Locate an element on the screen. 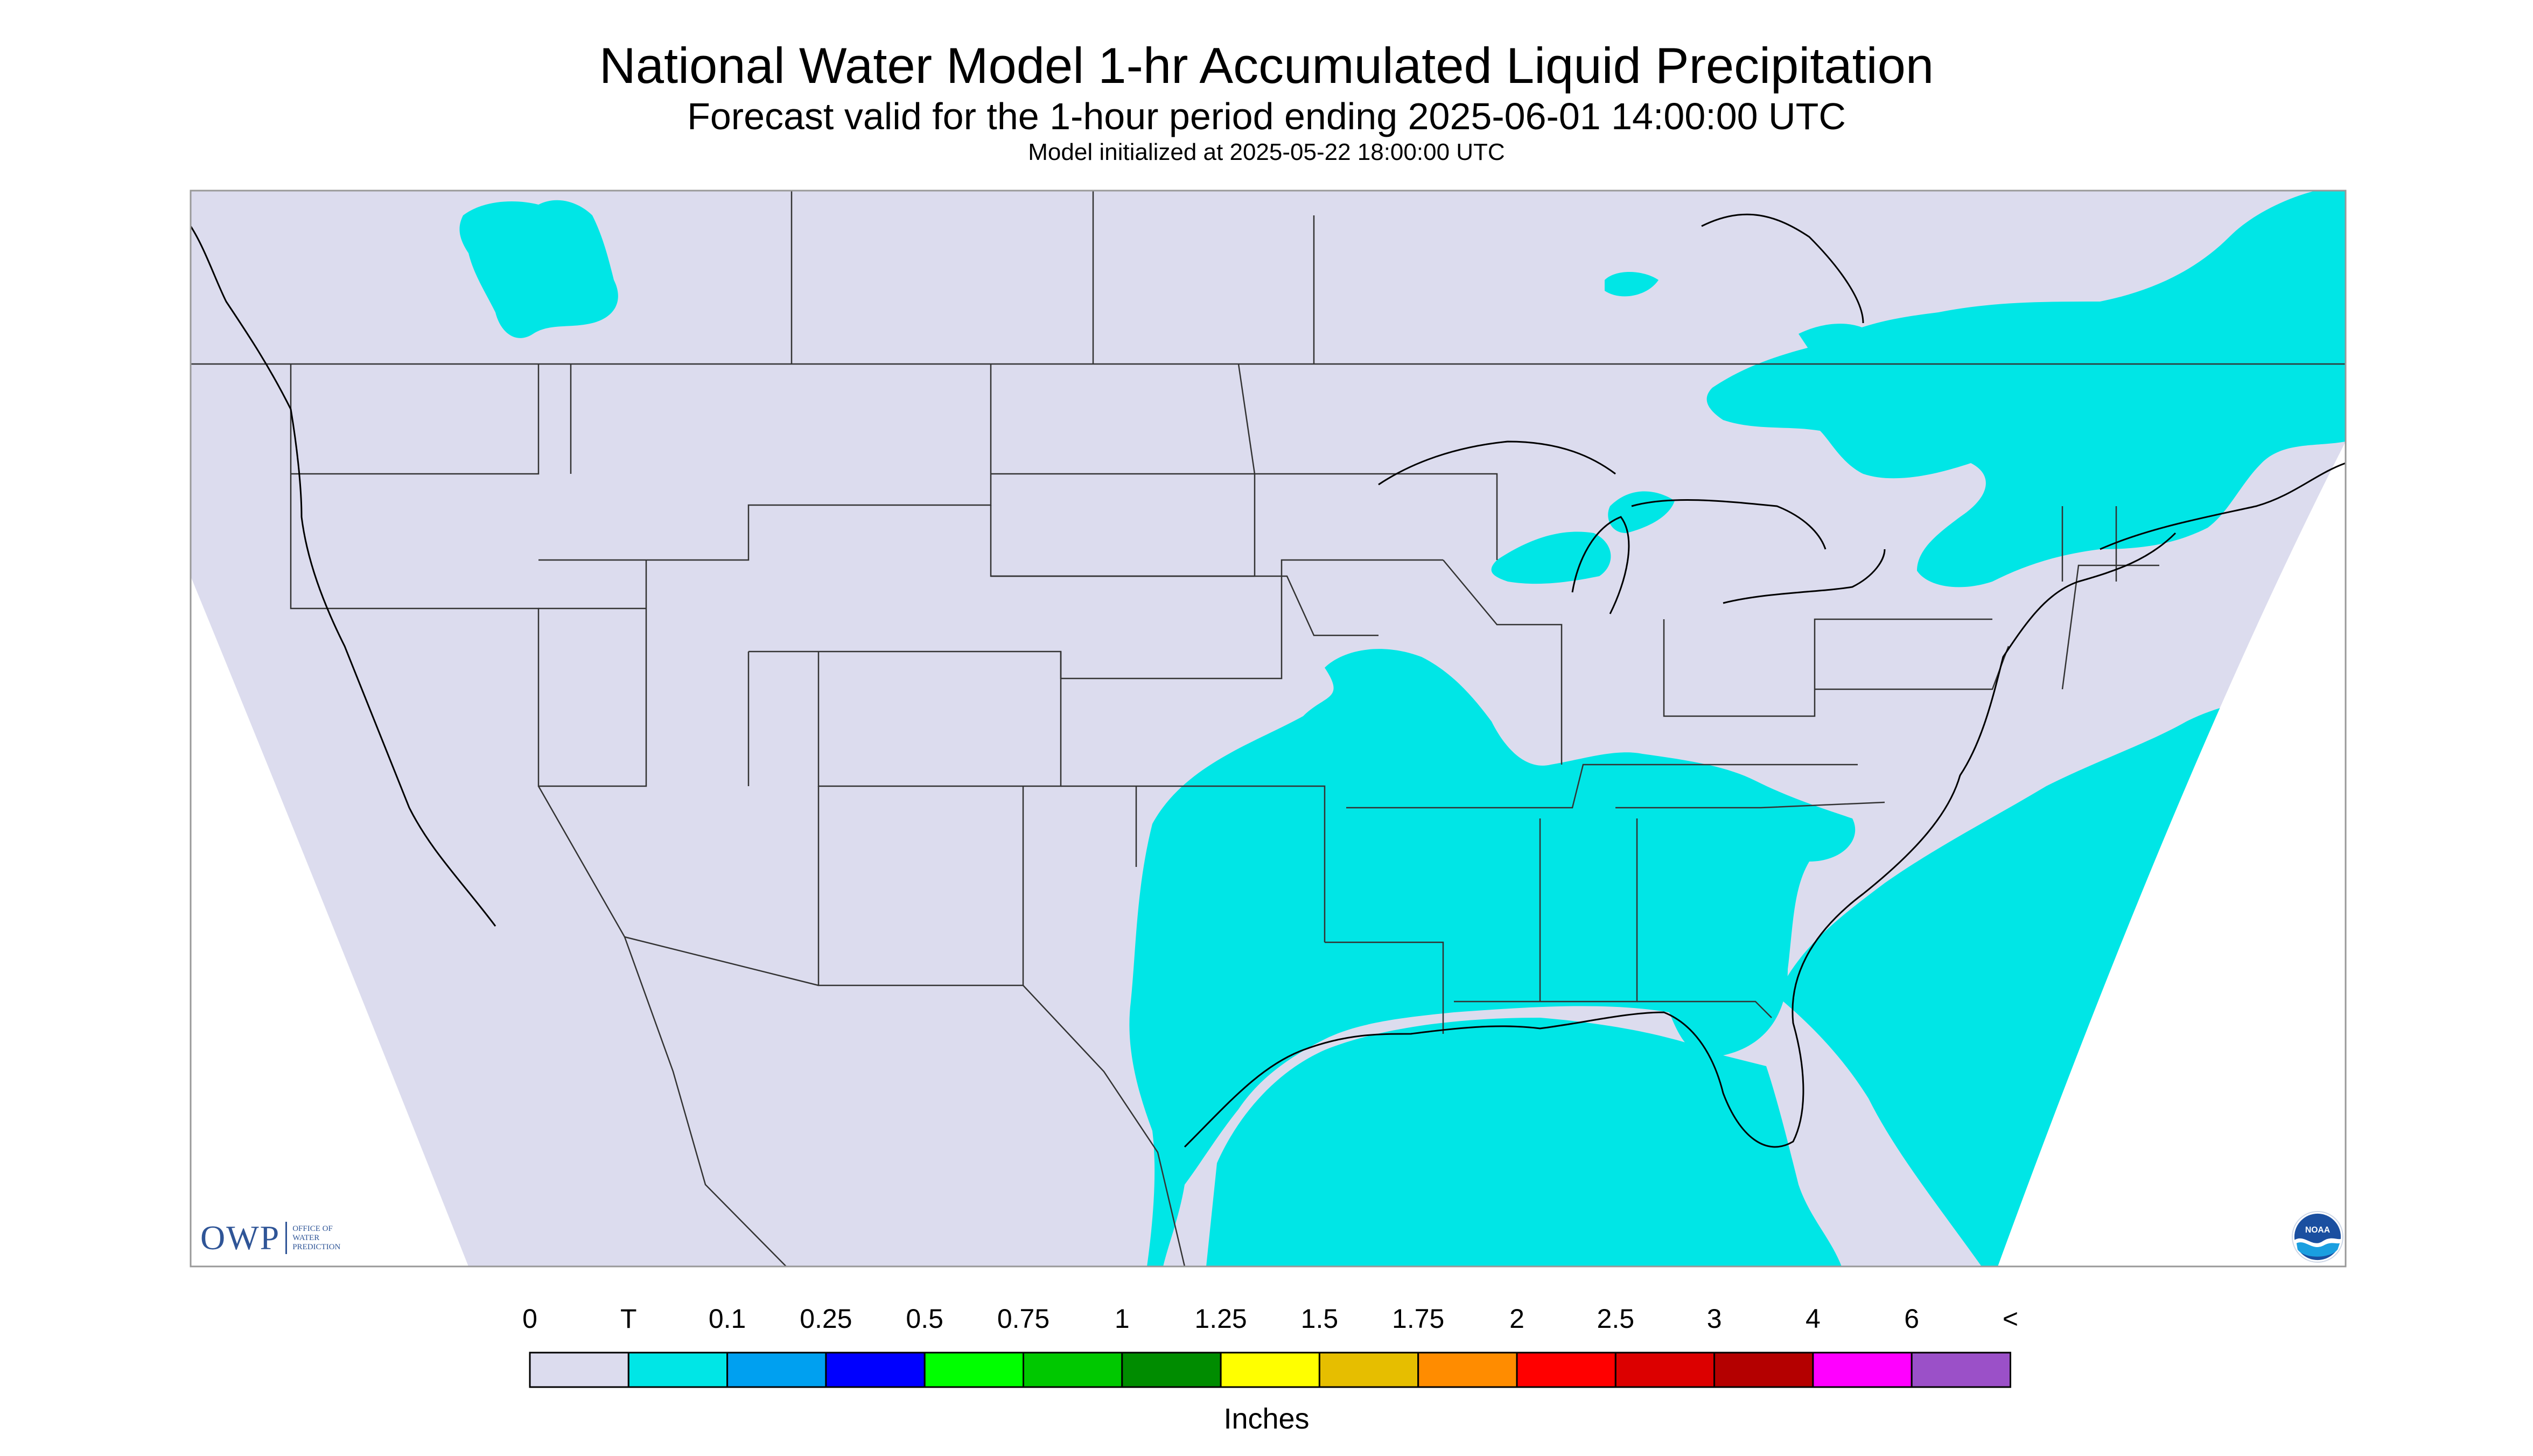 Image resolution: width=2533 pixels, height=1456 pixels. precip-area-southern is located at coordinates (1492, 957).